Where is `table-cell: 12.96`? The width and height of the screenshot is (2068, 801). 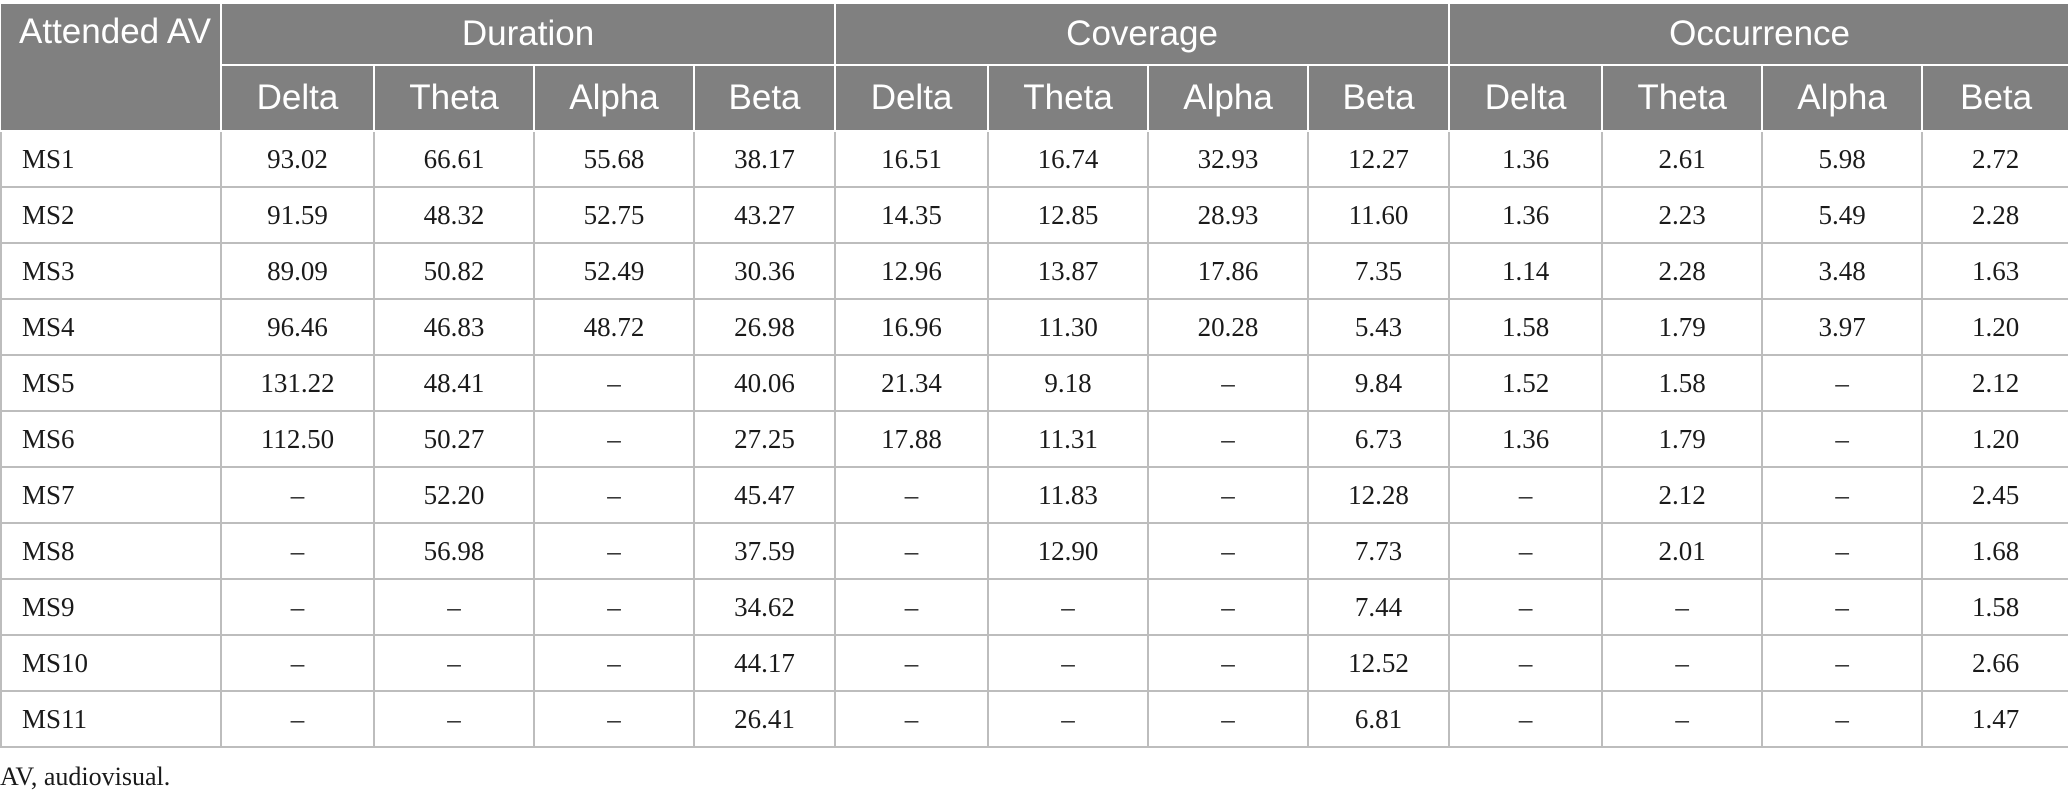 table-cell: 12.96 is located at coordinates (912, 271).